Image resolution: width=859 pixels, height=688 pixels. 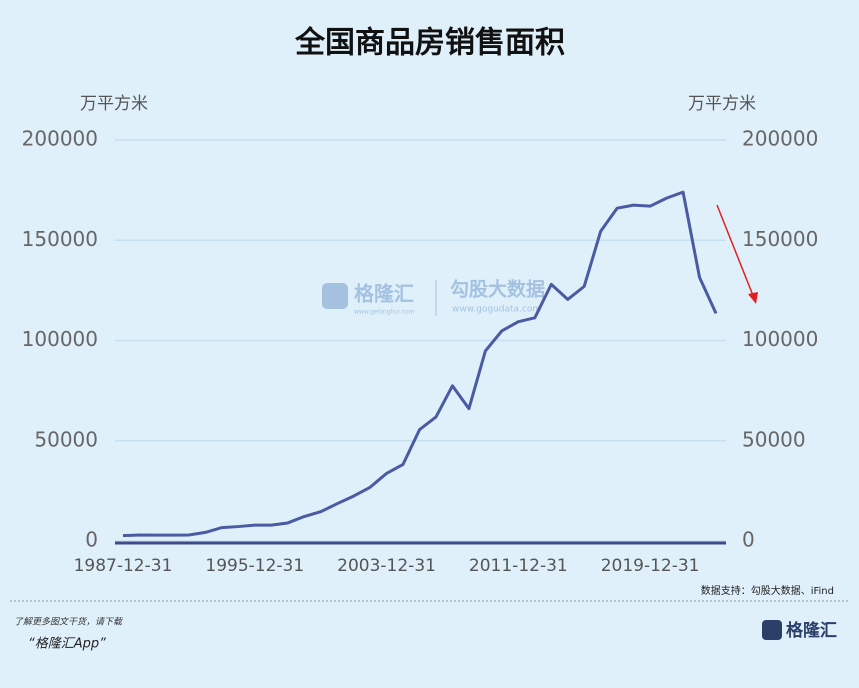 What do you see at coordinates (811, 630) in the screenshot?
I see `footer-logo: 格隆汇` at bounding box center [811, 630].